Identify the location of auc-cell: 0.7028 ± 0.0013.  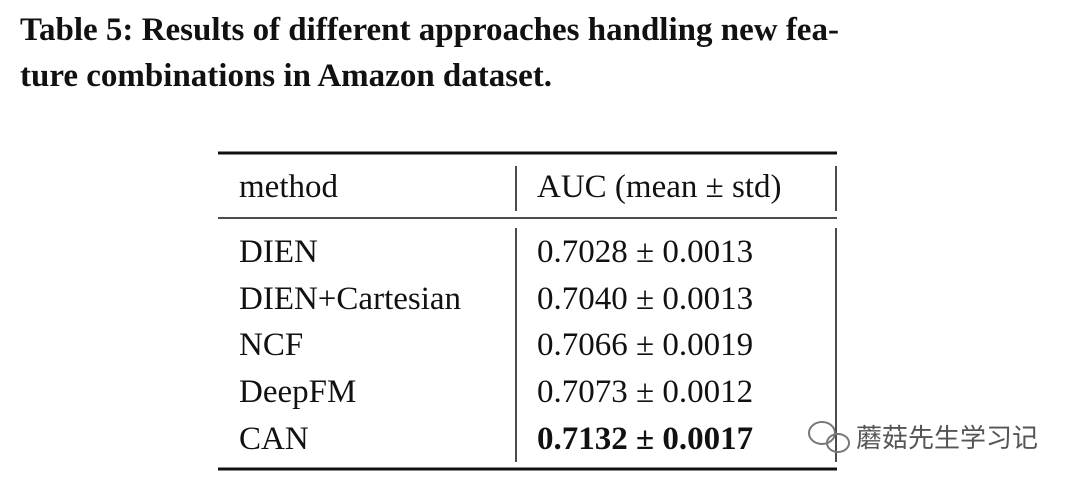
(645, 252).